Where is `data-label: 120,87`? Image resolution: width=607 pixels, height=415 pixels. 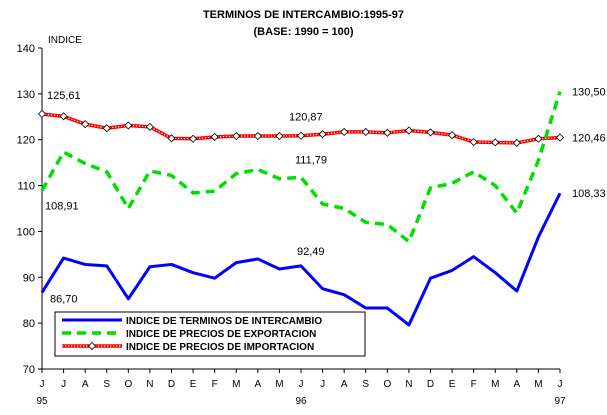
data-label: 120,87 is located at coordinates (306, 118).